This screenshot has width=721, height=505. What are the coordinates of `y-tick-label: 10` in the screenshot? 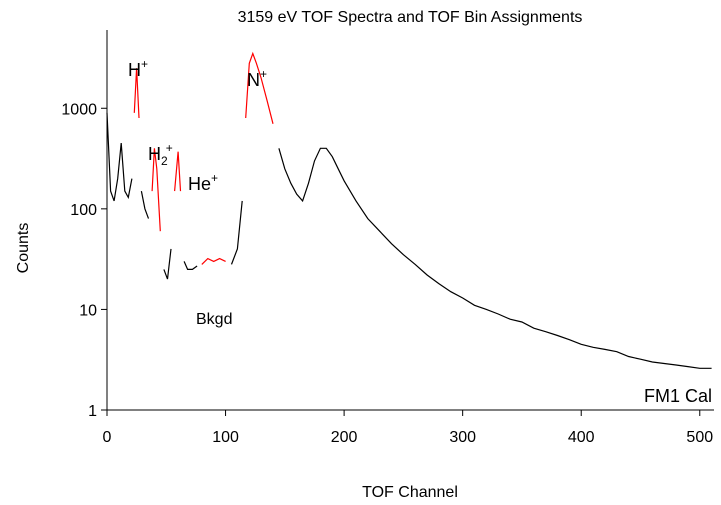 It's located at (88, 310).